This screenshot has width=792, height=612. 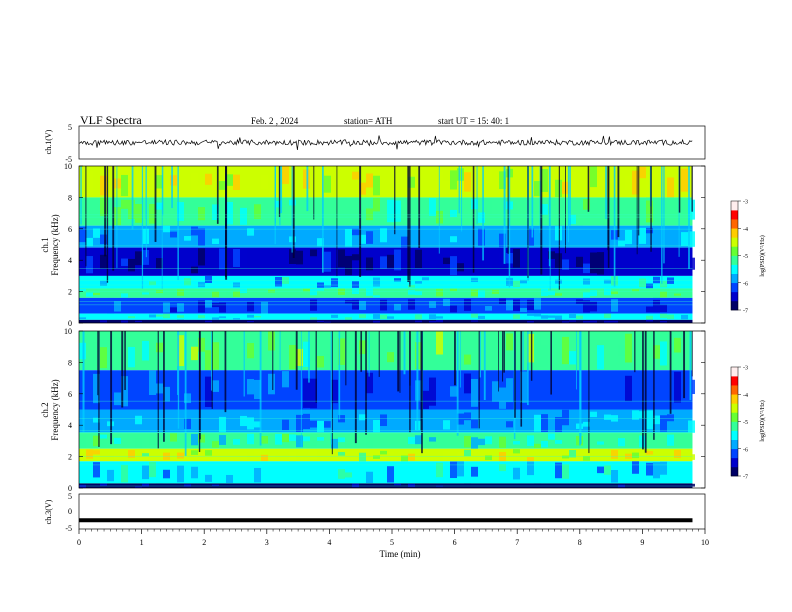 What do you see at coordinates (375, 143) in the screenshot?
I see `ch1-waveform-panel: 5 -5 ch.1(V)` at bounding box center [375, 143].